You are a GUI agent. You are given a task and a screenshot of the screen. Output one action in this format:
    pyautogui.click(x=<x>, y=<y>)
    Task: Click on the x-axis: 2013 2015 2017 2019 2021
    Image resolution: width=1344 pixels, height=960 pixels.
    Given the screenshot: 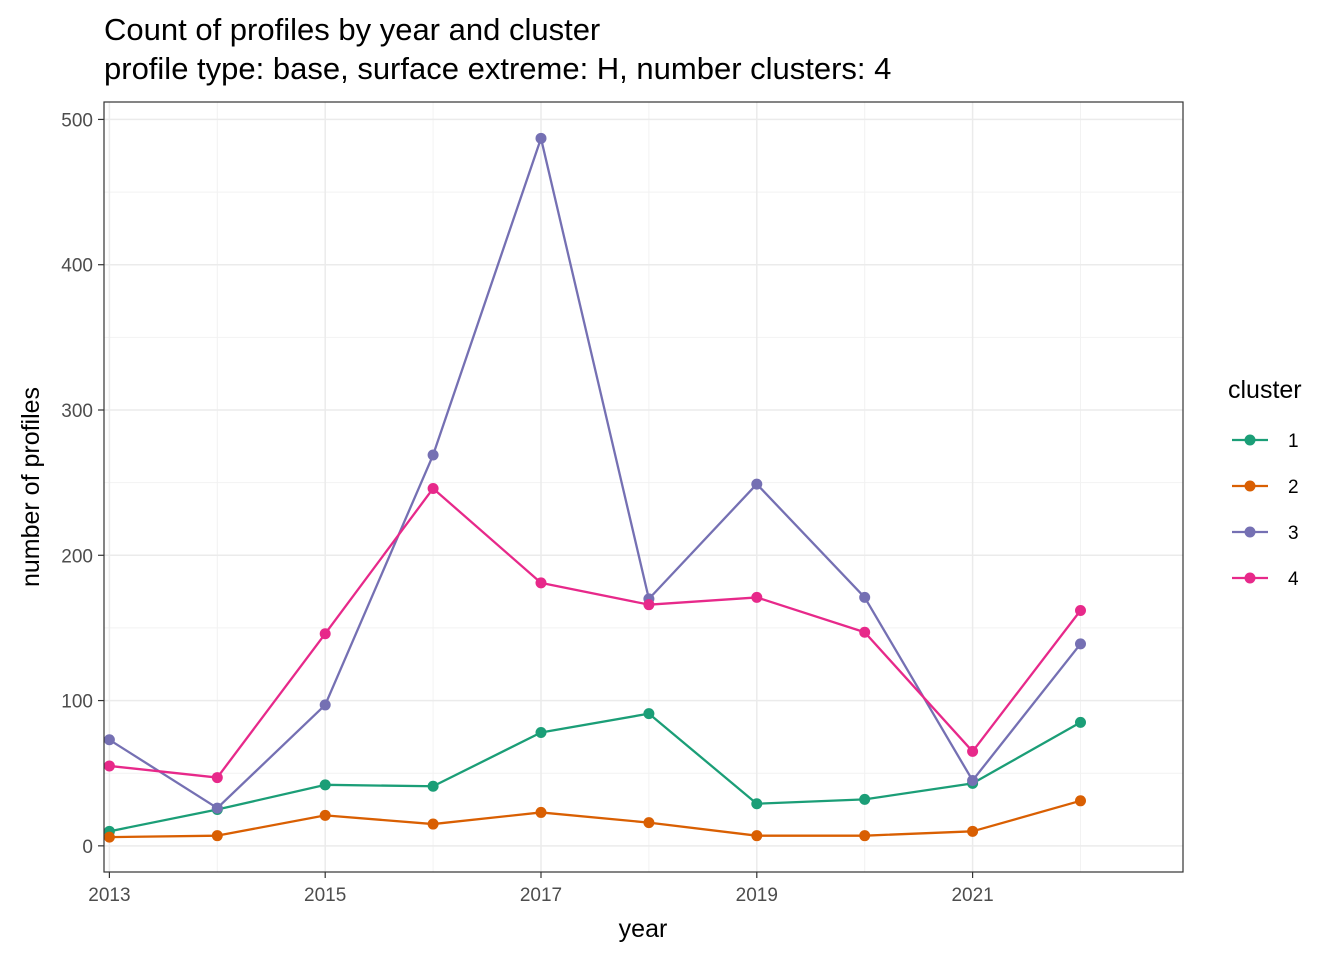 What is the action you would take?
    pyautogui.click(x=541, y=889)
    